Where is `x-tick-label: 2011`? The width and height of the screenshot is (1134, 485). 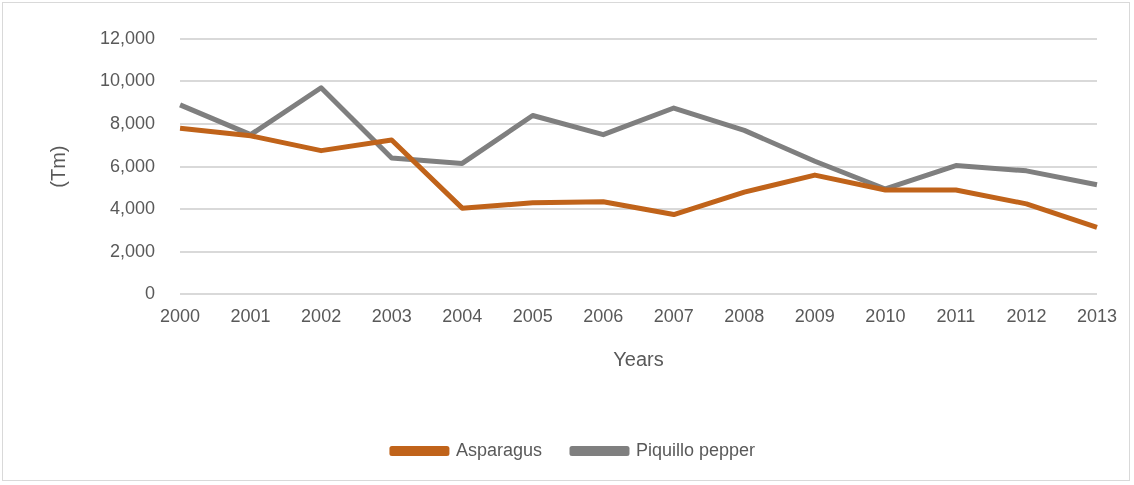
x-tick-label: 2011 is located at coordinates (956, 316).